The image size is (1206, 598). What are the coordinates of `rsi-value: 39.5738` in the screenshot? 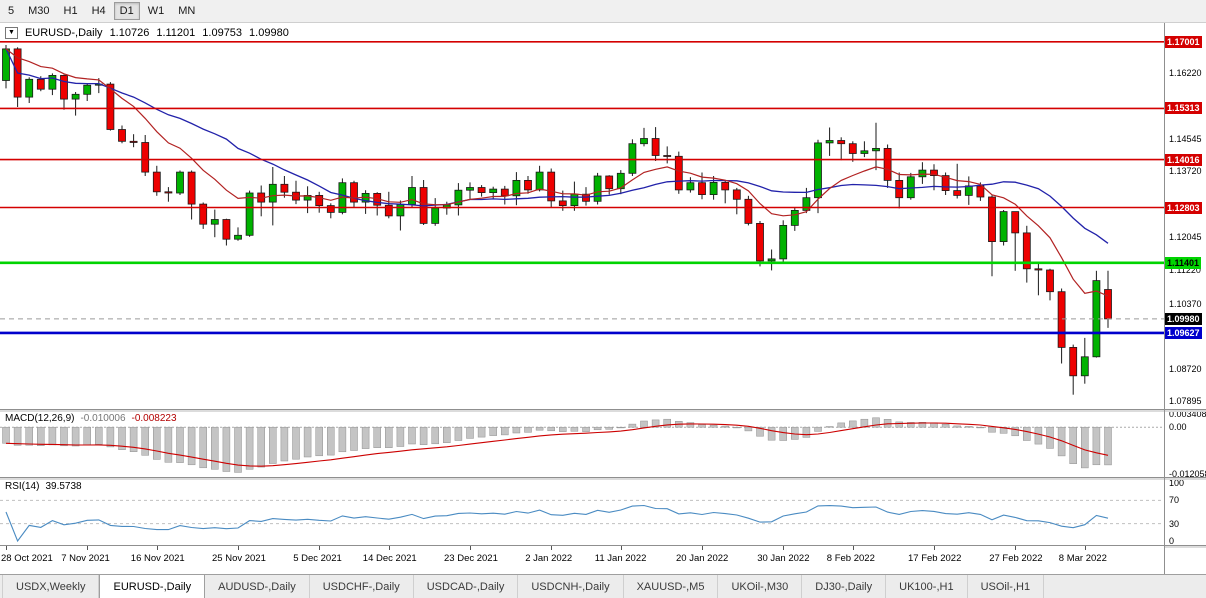 It's located at (63, 486).